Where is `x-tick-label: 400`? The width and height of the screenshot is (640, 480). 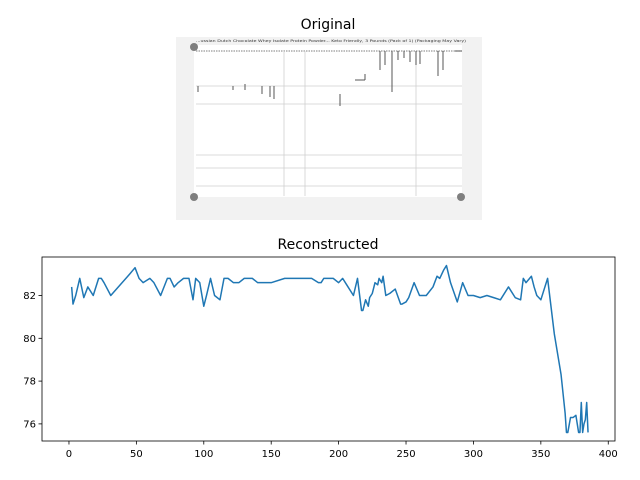 x-tick-label: 400 is located at coordinates (608, 454).